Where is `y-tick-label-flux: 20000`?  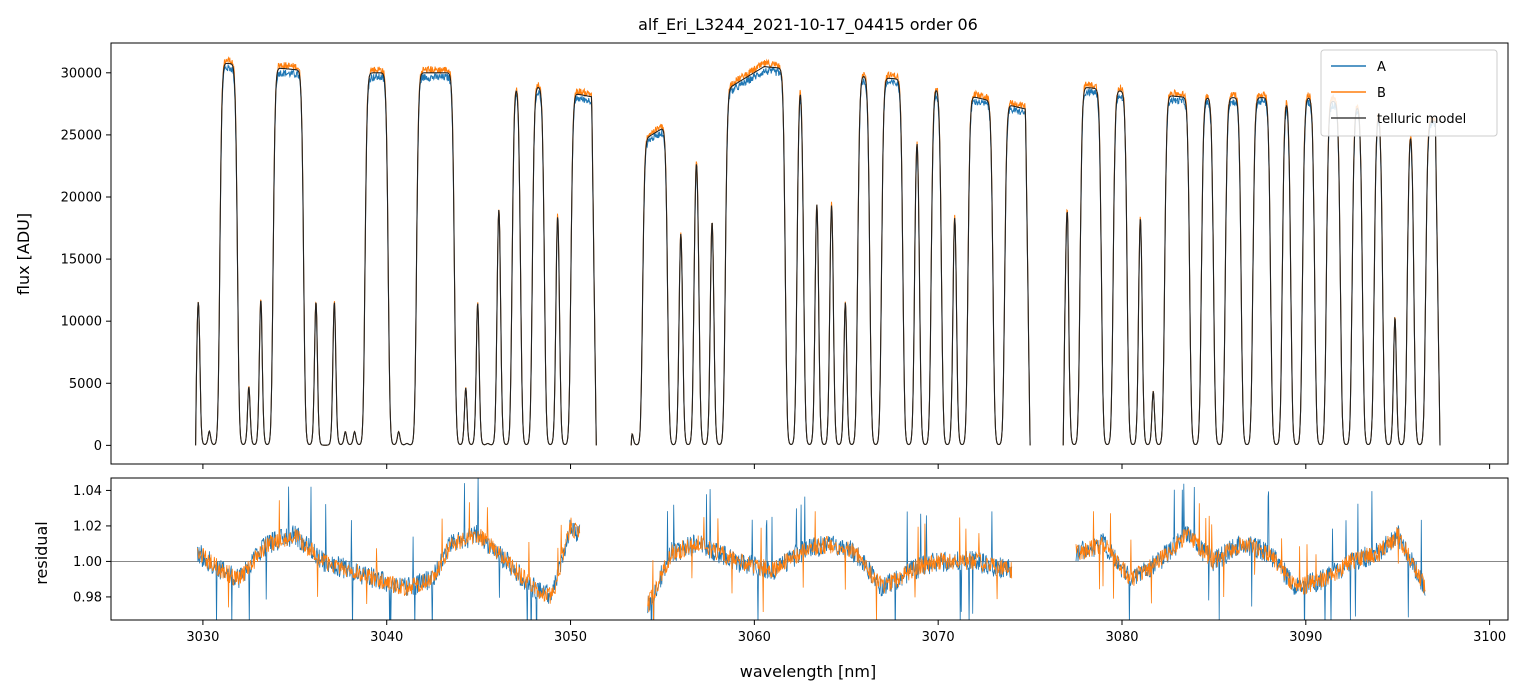
y-tick-label-flux: 20000 is located at coordinates (81, 197).